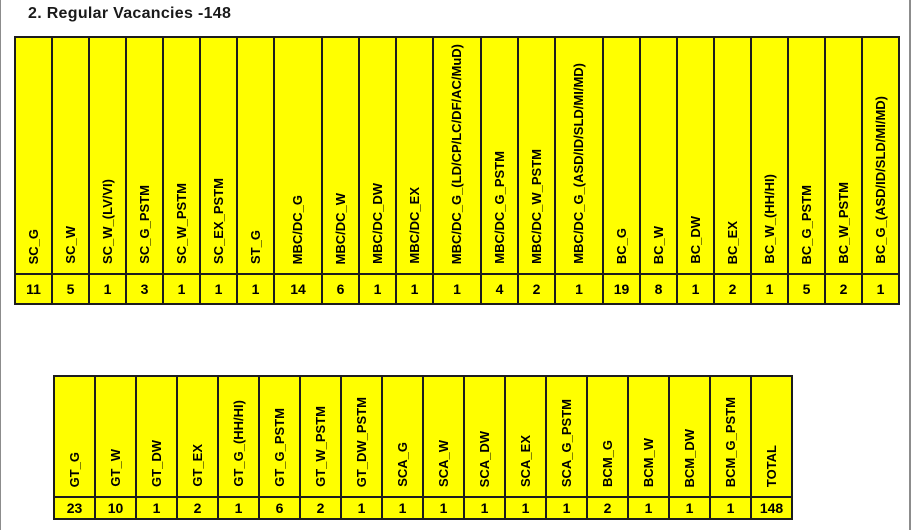  Describe the element at coordinates (732, 242) in the screenshot. I see `column-header-label: BC_EX` at that location.